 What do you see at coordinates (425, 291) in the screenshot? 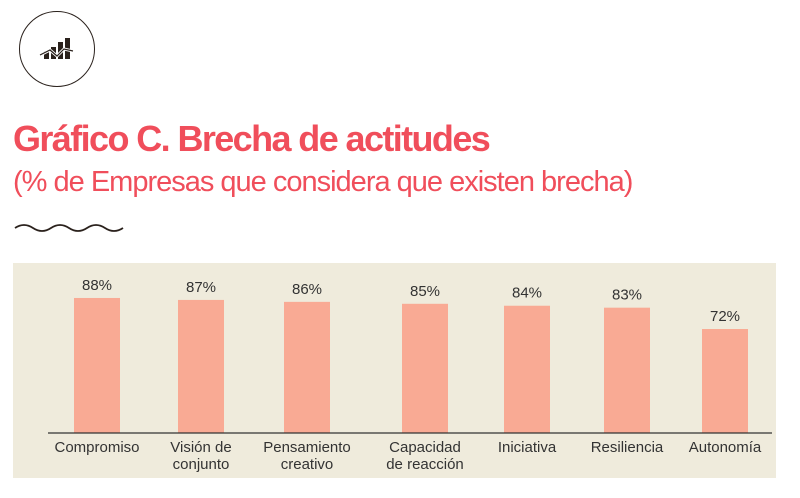
I see `data-label: 85%` at bounding box center [425, 291].